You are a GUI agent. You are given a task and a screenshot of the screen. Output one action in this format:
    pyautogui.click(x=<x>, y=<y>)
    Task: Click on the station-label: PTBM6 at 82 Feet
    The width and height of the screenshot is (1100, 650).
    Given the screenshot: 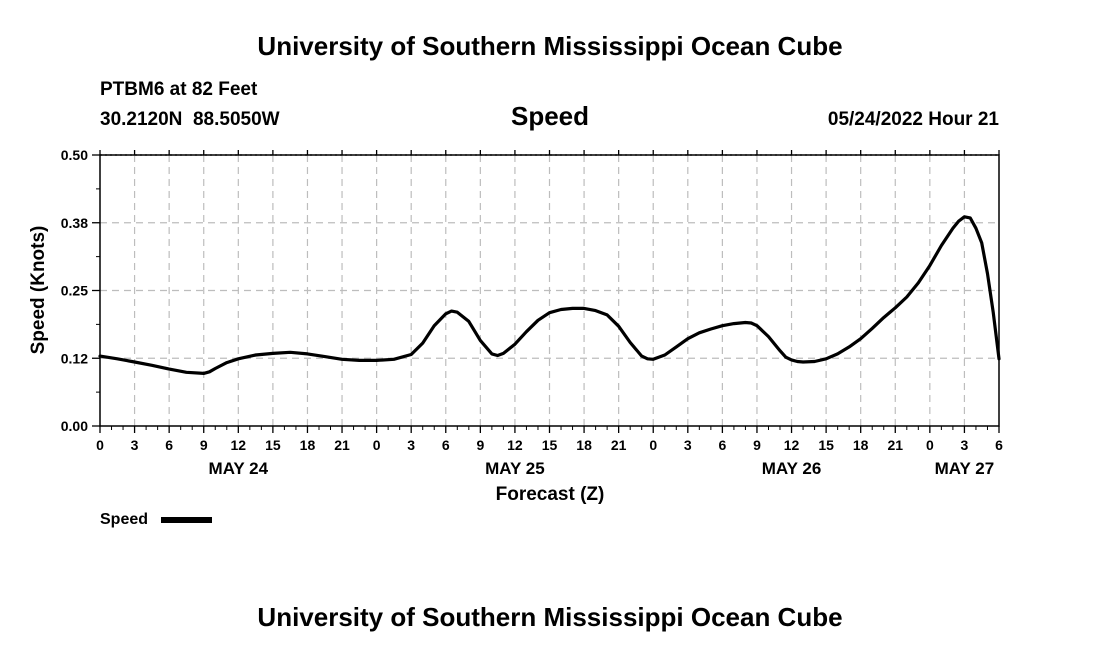 What is the action you would take?
    pyautogui.click(x=179, y=89)
    